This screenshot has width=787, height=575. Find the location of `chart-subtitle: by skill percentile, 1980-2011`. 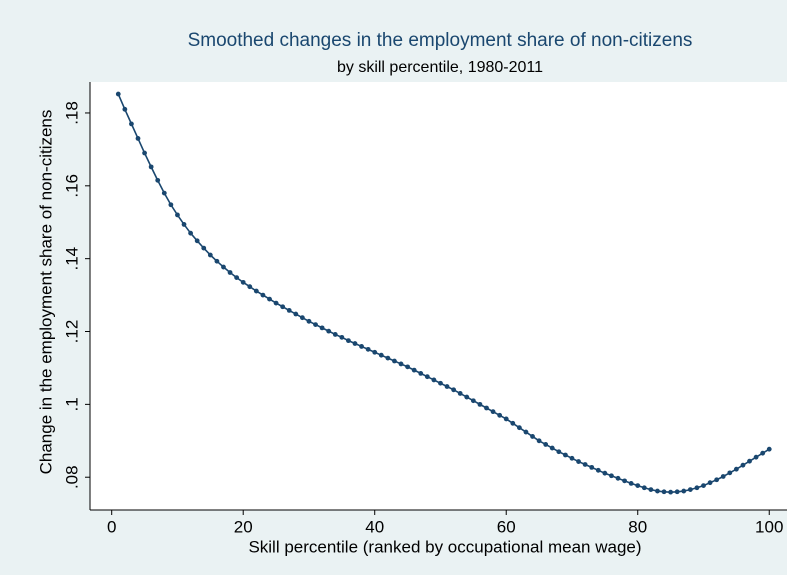

chart-subtitle: by skill percentile, 1980-2011 is located at coordinates (440, 67).